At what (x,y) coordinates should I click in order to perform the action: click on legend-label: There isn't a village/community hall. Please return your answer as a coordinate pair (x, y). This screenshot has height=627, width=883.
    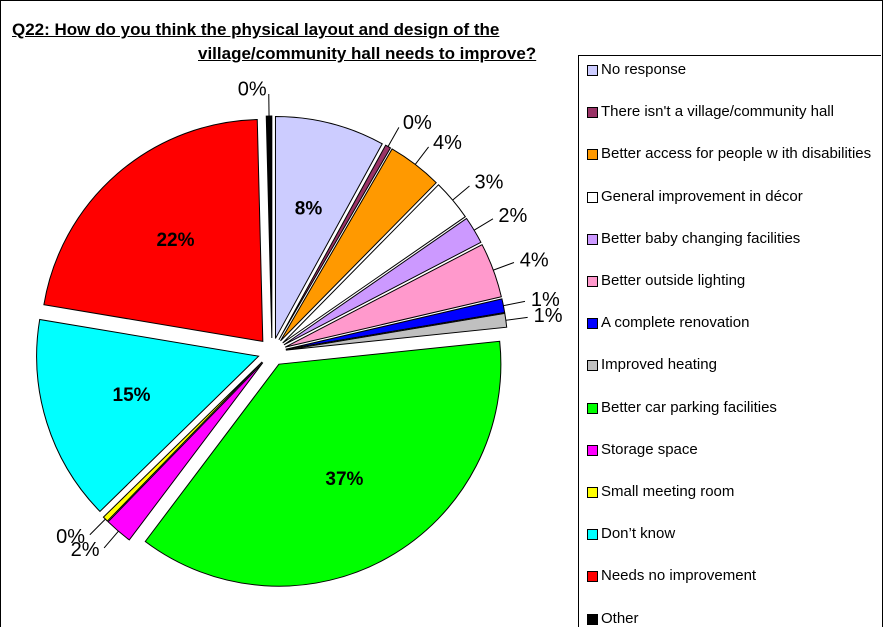
    Looking at the image, I should click on (717, 112).